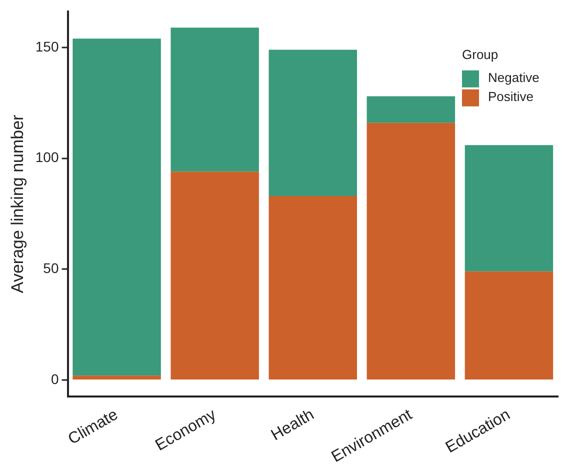 Image resolution: width=562 pixels, height=474 pixels. What do you see at coordinates (54, 378) in the screenshot?
I see `y-tick-label: 0` at bounding box center [54, 378].